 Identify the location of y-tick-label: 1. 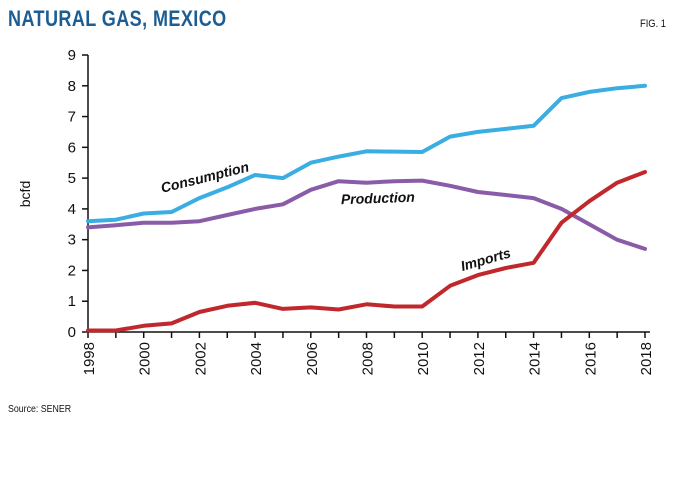
(72, 301).